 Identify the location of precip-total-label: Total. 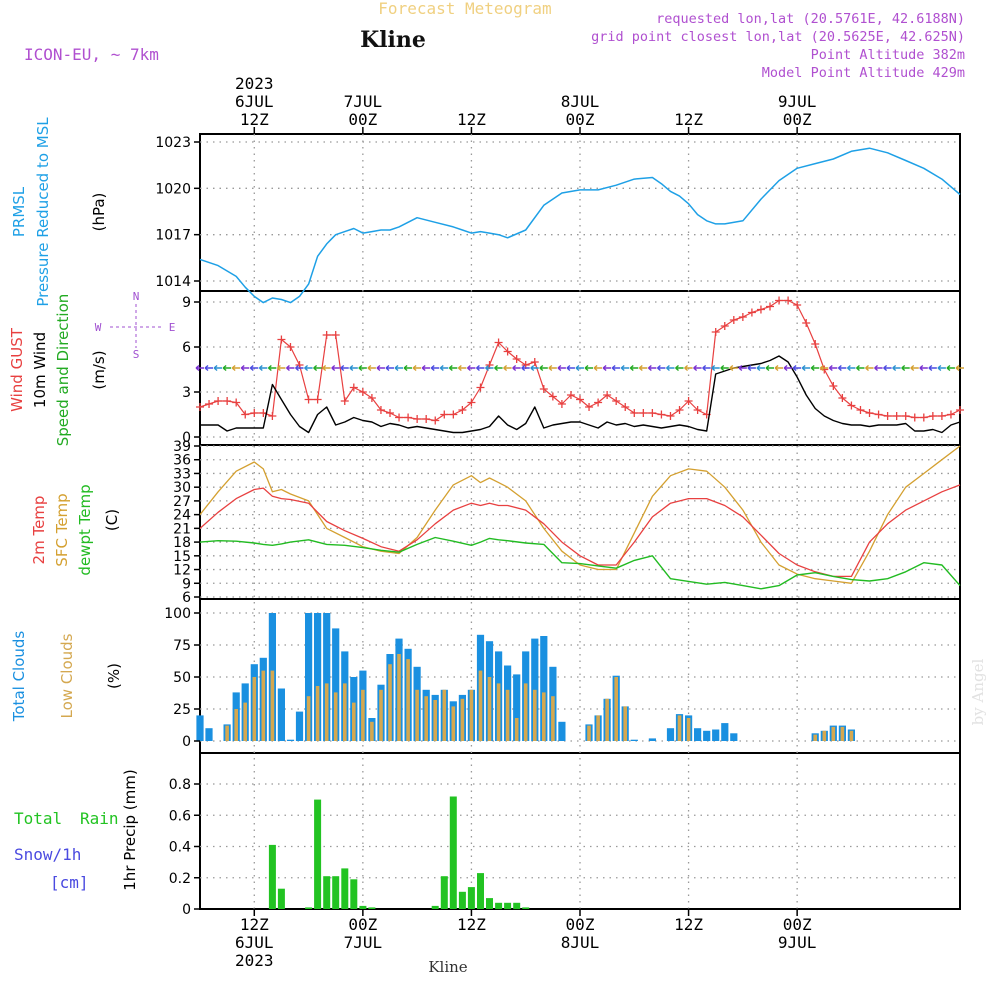
(38, 818).